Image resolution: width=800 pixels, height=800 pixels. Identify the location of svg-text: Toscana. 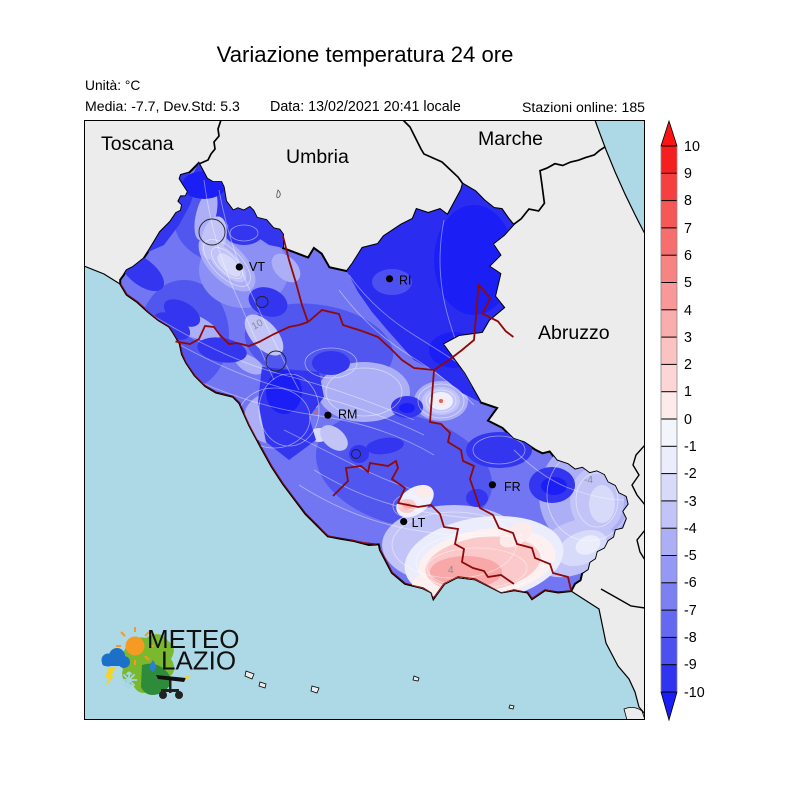
(137, 144).